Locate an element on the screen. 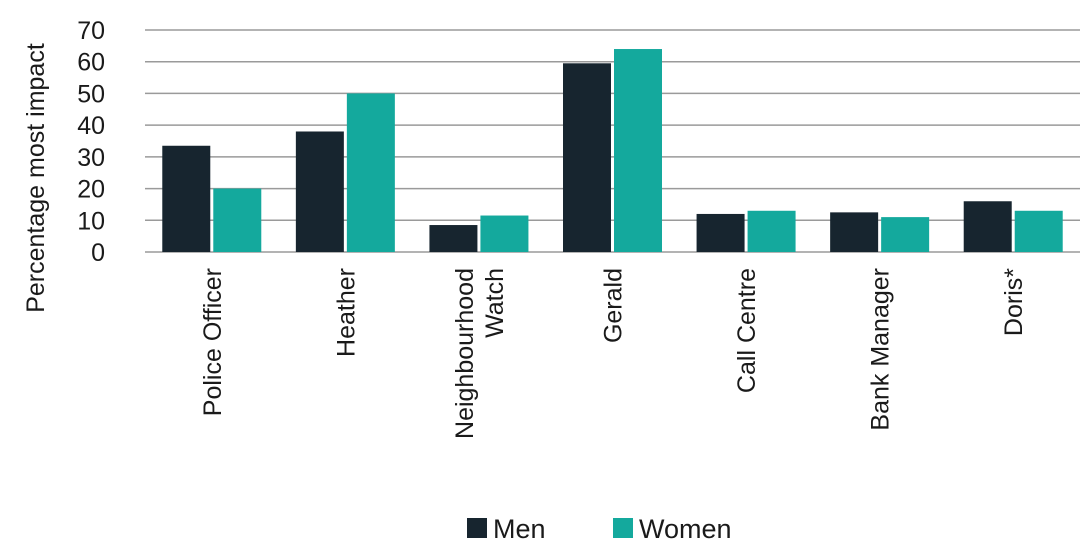  x-category-label: Neighbourhood is located at coordinates (465, 353).